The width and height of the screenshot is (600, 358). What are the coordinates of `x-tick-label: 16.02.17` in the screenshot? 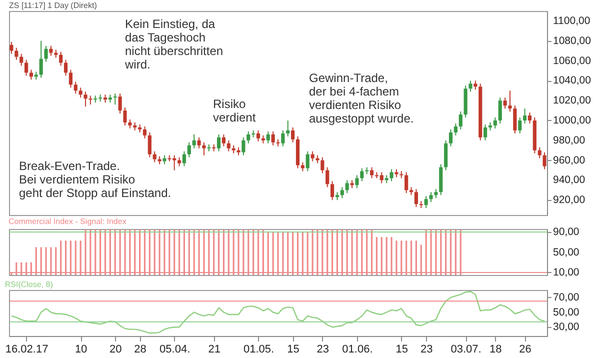 It's located at (26, 350).